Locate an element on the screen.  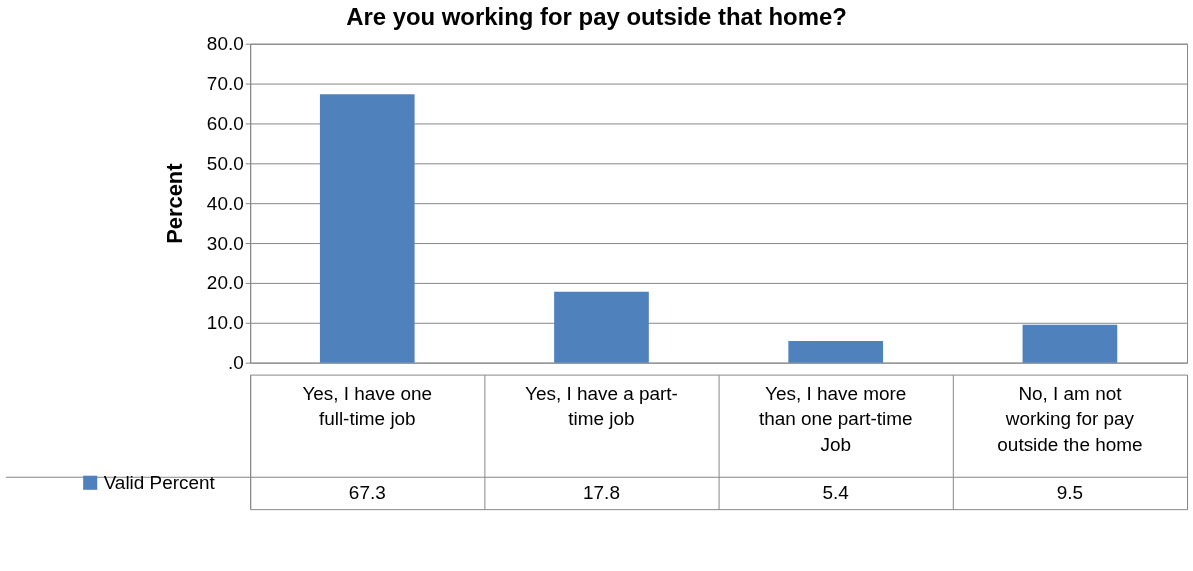
y-tick-label: 80.0 is located at coordinates (225, 44).